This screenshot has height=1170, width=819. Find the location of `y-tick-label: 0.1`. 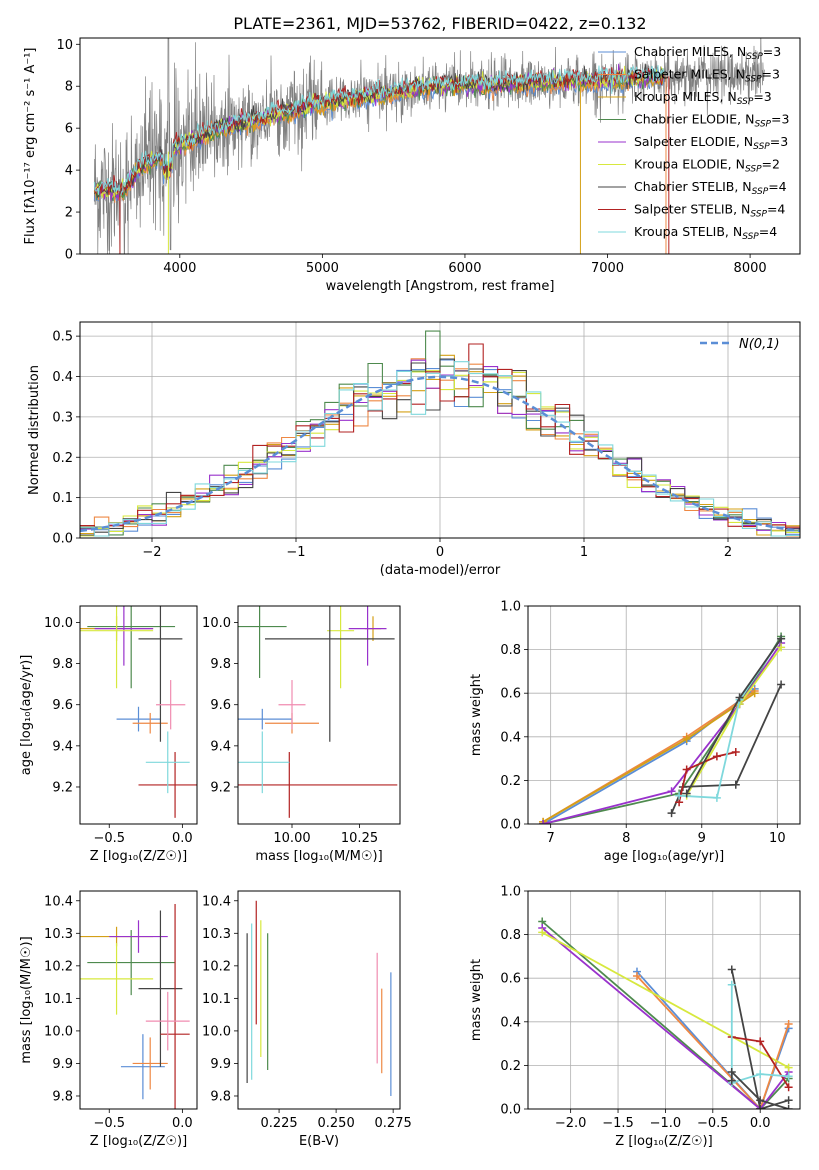

y-tick-label: 0.1 is located at coordinates (62, 498).